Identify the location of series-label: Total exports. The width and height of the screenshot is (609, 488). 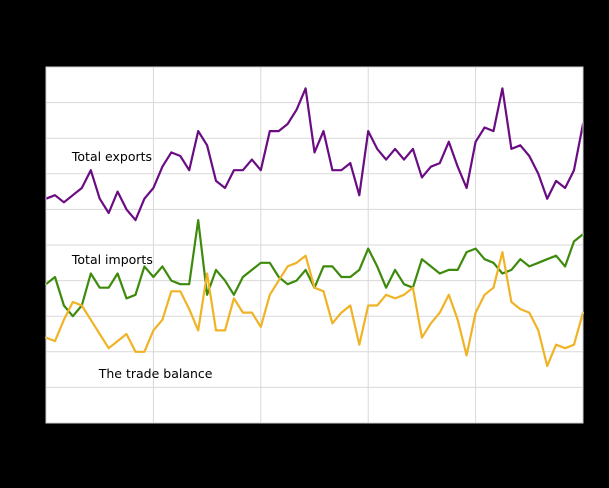
(111, 156).